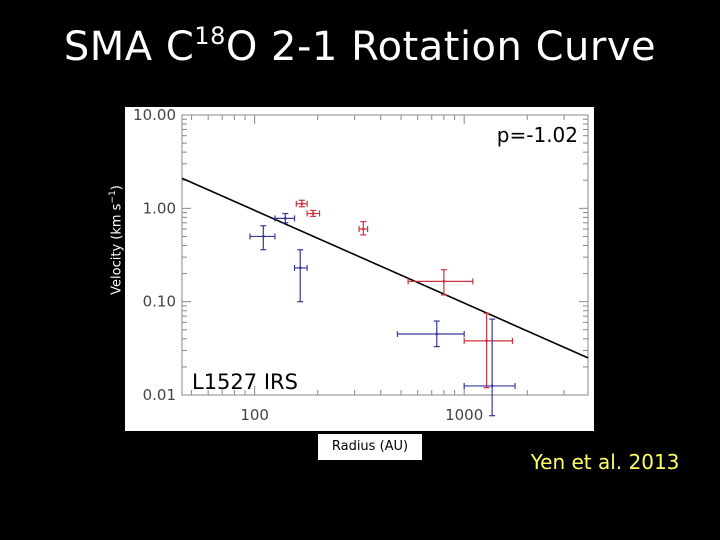 The height and width of the screenshot is (540, 720). What do you see at coordinates (159, 395) in the screenshot?
I see `y-tick-label: 0.01` at bounding box center [159, 395].